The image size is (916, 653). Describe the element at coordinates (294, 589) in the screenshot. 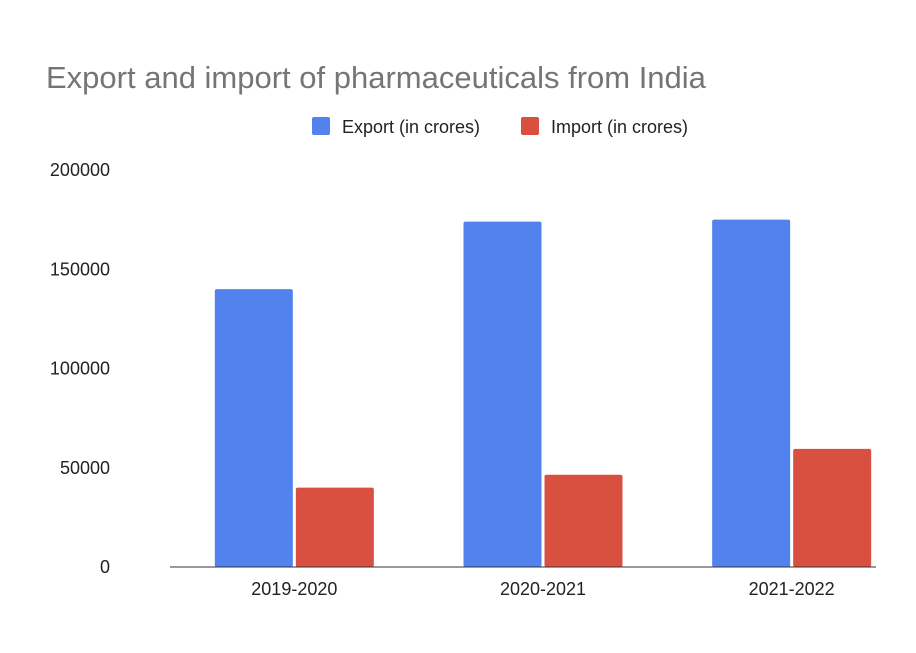

I see `x-tick-label: 2019-2020` at that location.